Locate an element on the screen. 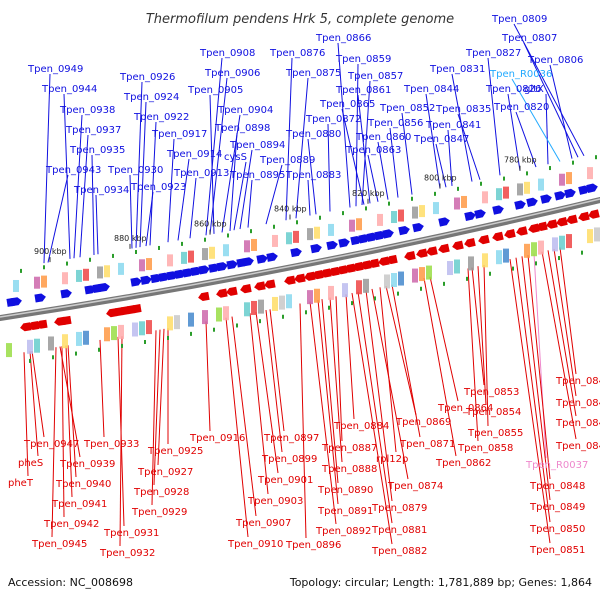  reverse-gene-label: Tpen_0842 is located at coordinates (577, 403).